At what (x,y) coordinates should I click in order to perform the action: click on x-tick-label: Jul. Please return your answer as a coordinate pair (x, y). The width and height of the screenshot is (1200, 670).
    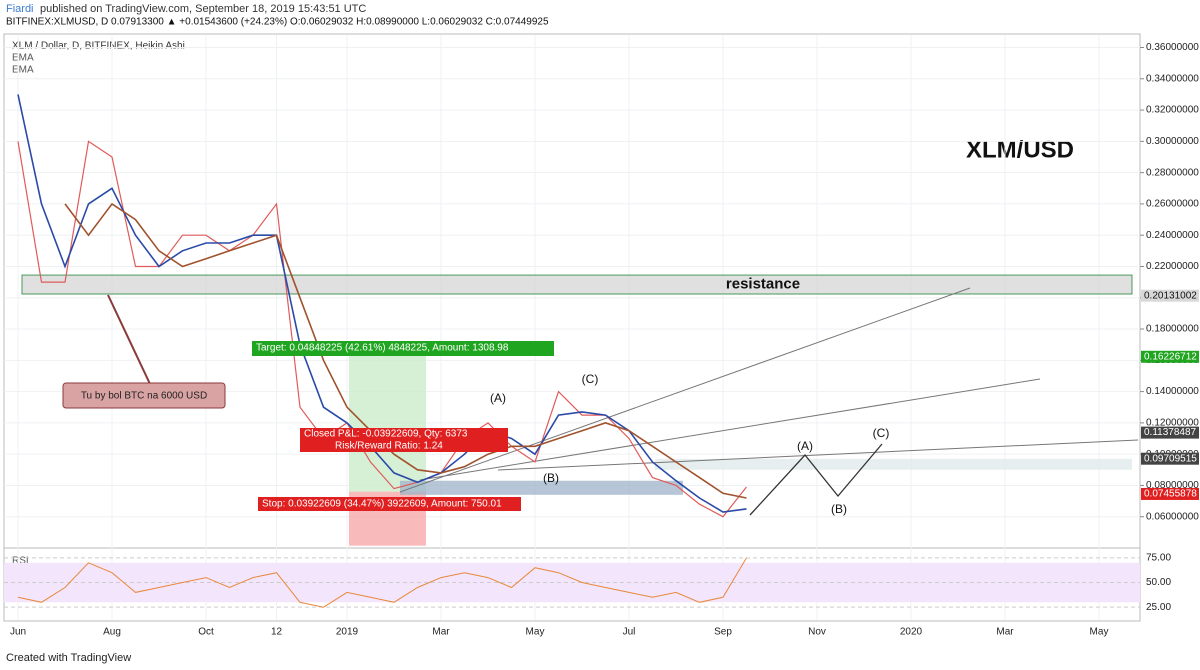
    Looking at the image, I should click on (629, 632).